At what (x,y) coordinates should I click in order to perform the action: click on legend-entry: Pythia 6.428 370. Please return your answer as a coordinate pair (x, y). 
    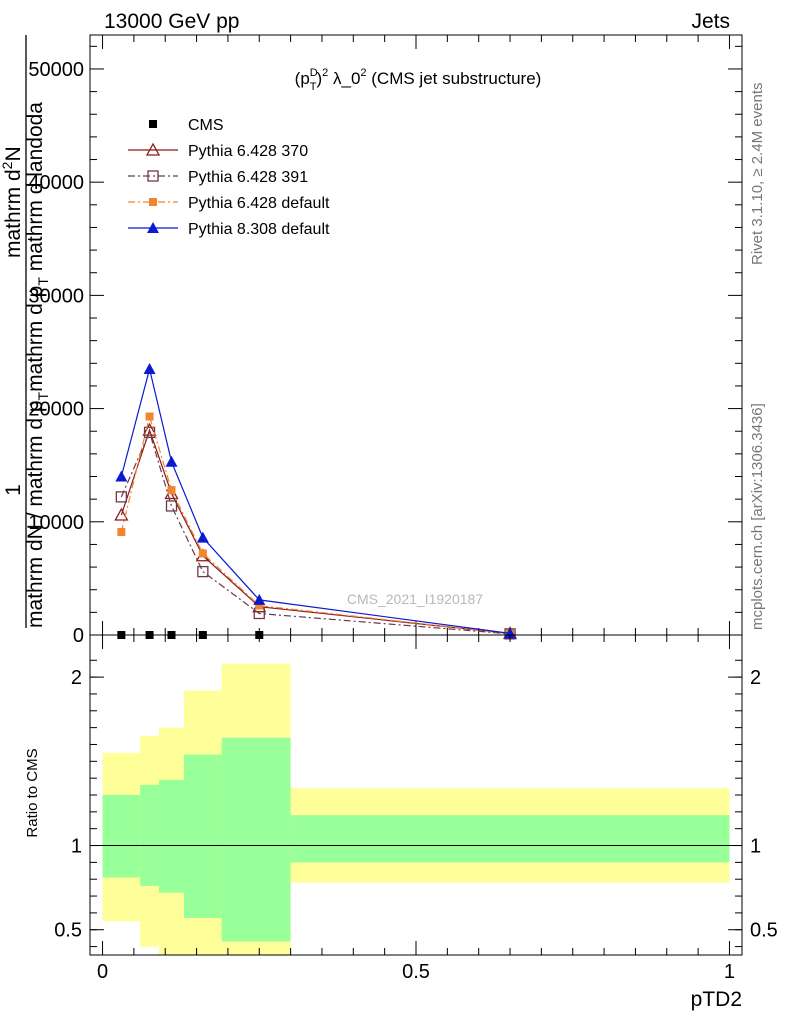
    Looking at the image, I should click on (218, 151).